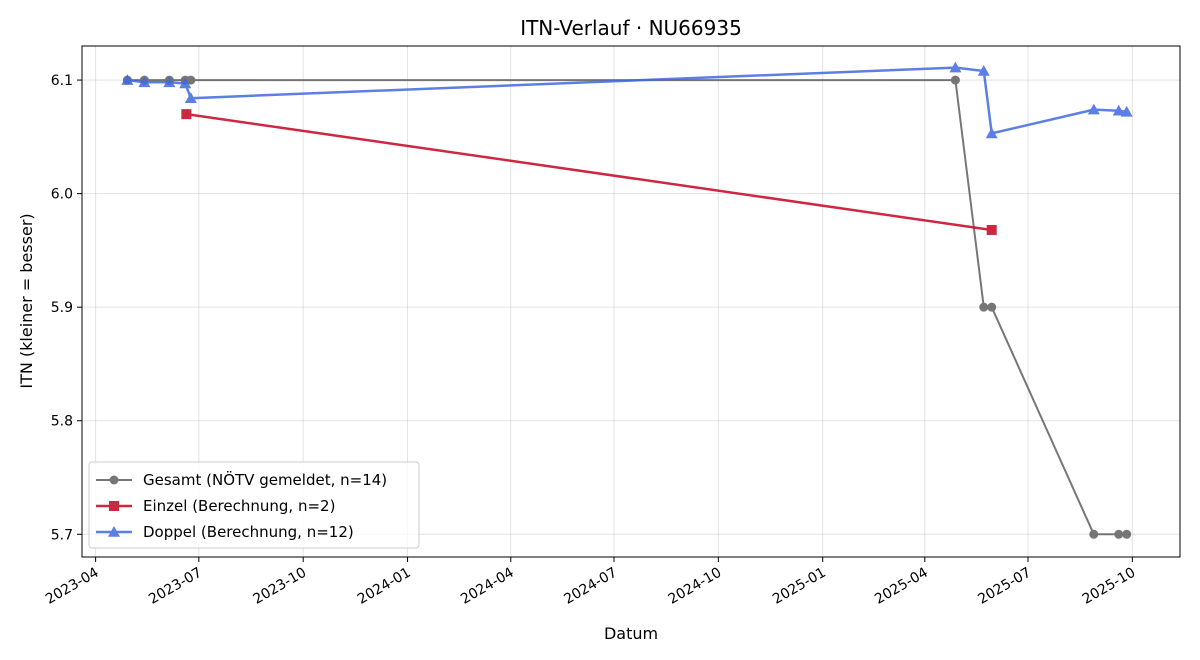 The height and width of the screenshot is (660, 1200). Describe the element at coordinates (631, 633) in the screenshot. I see `x-axis-title: Datum` at that location.